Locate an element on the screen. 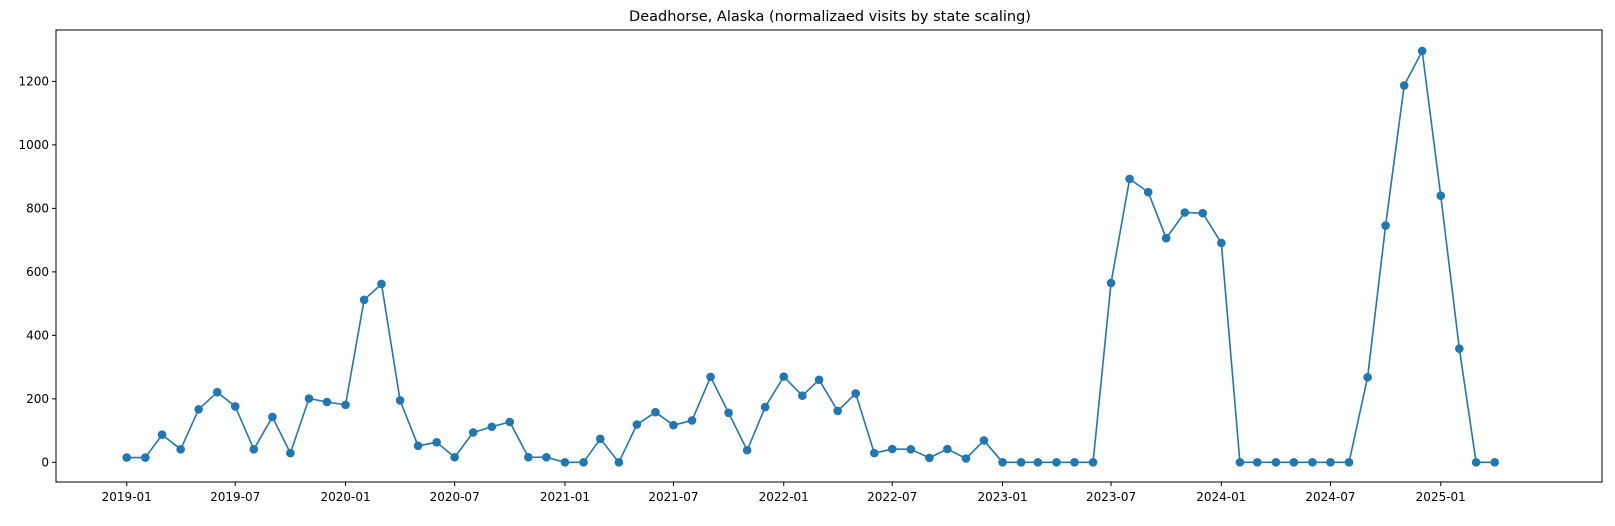 This screenshot has width=1615, height=526. x-tick-label: 2019-07 is located at coordinates (235, 497).